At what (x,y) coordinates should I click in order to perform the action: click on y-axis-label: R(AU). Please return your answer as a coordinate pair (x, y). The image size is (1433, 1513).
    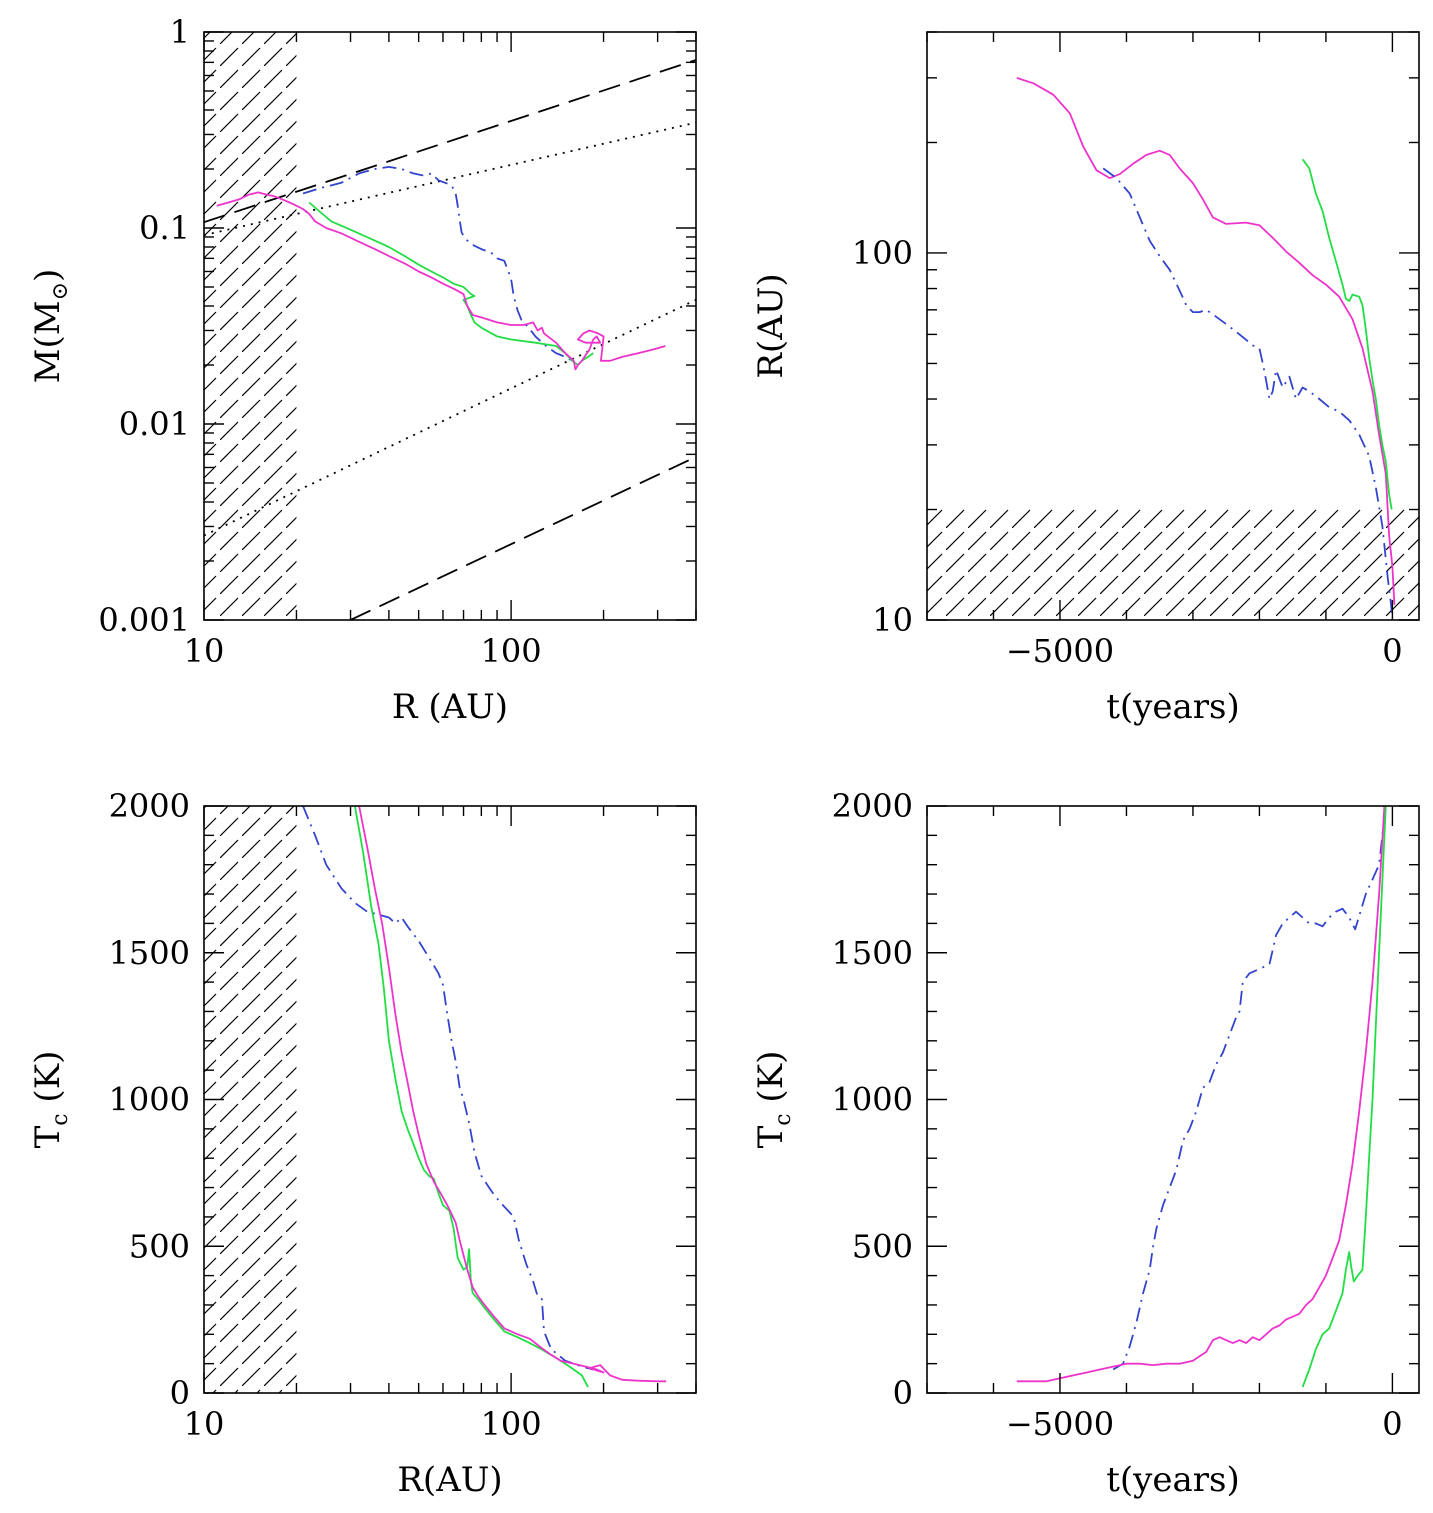
    Looking at the image, I should click on (771, 325).